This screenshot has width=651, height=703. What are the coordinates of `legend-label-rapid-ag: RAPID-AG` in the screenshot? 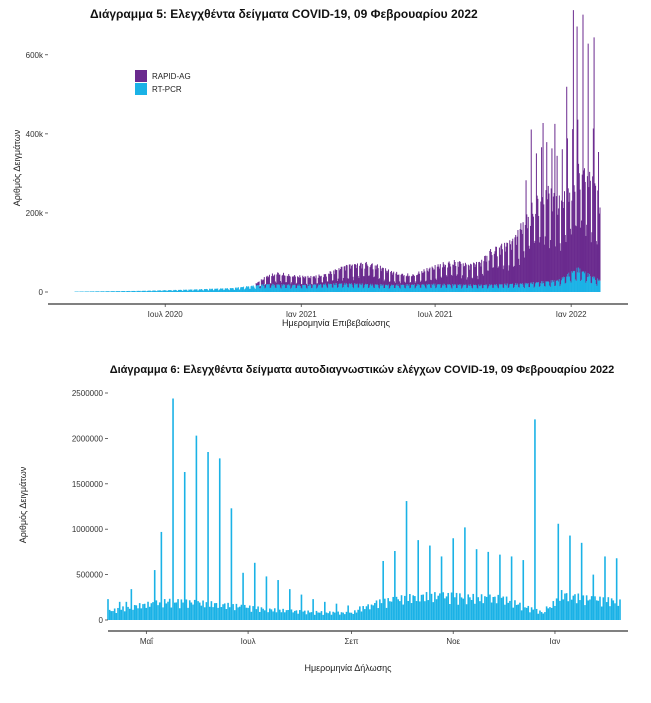 It's located at (171, 76).